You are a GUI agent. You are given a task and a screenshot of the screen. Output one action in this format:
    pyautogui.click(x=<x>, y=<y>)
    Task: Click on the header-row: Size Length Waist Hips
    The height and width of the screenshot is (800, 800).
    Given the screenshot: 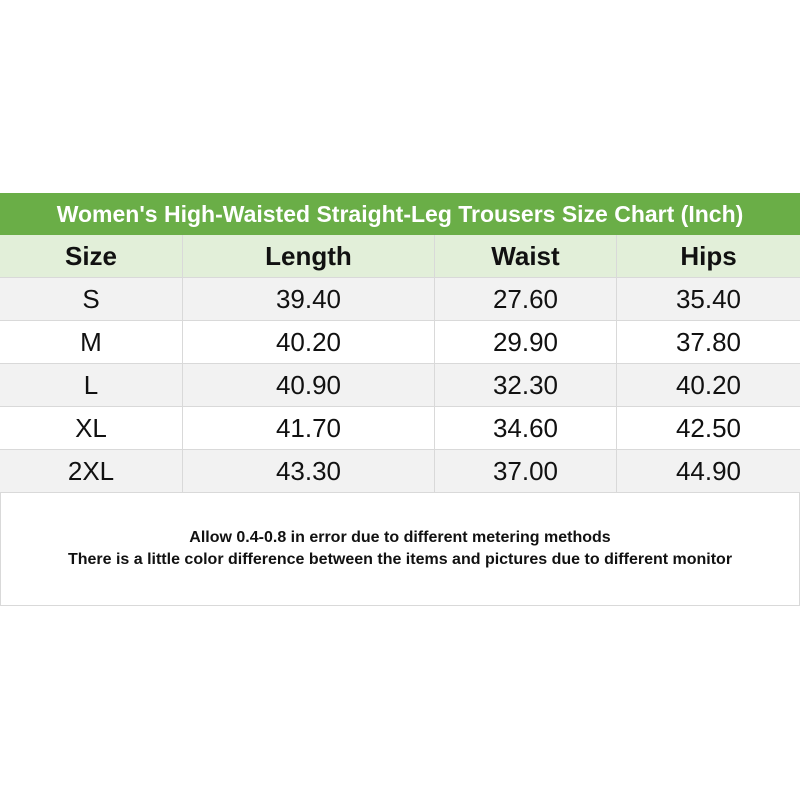 What is the action you would take?
    pyautogui.click(x=400, y=256)
    